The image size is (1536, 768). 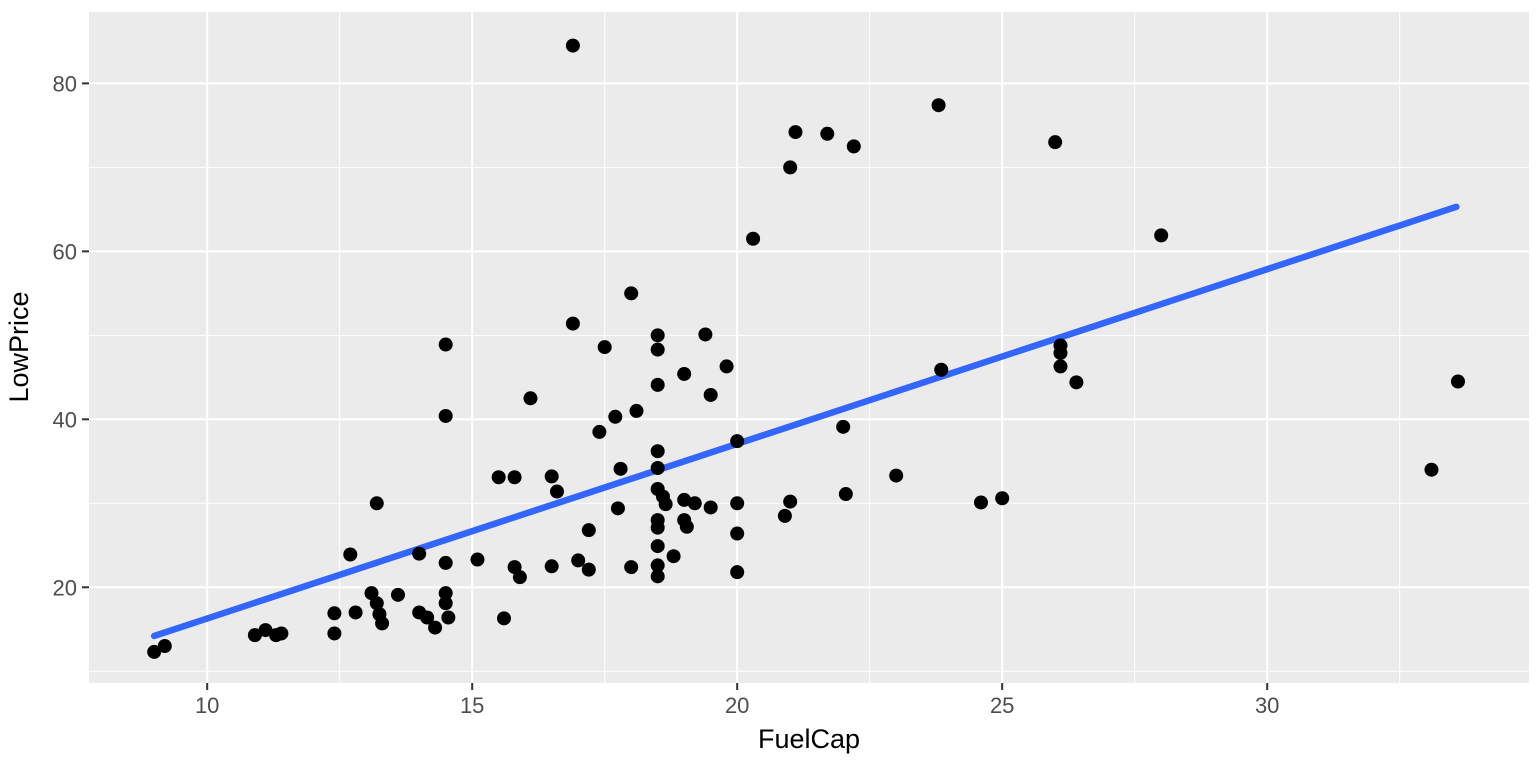 I want to click on y-axis-title: LowPrice, so click(x=19, y=346).